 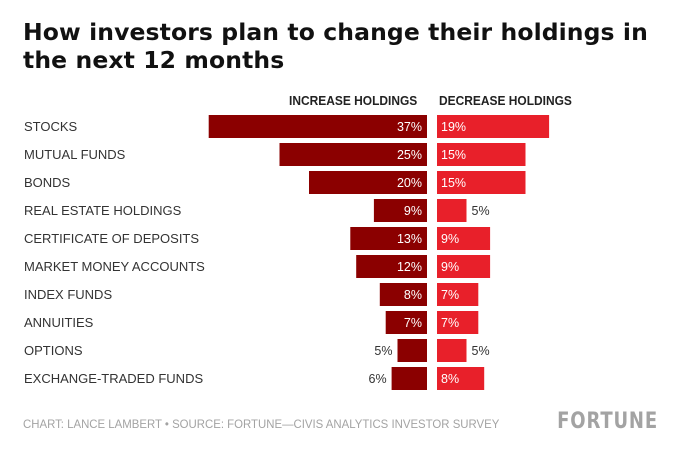 What do you see at coordinates (481, 182) in the screenshot?
I see `decrease-bar-bonds` at bounding box center [481, 182].